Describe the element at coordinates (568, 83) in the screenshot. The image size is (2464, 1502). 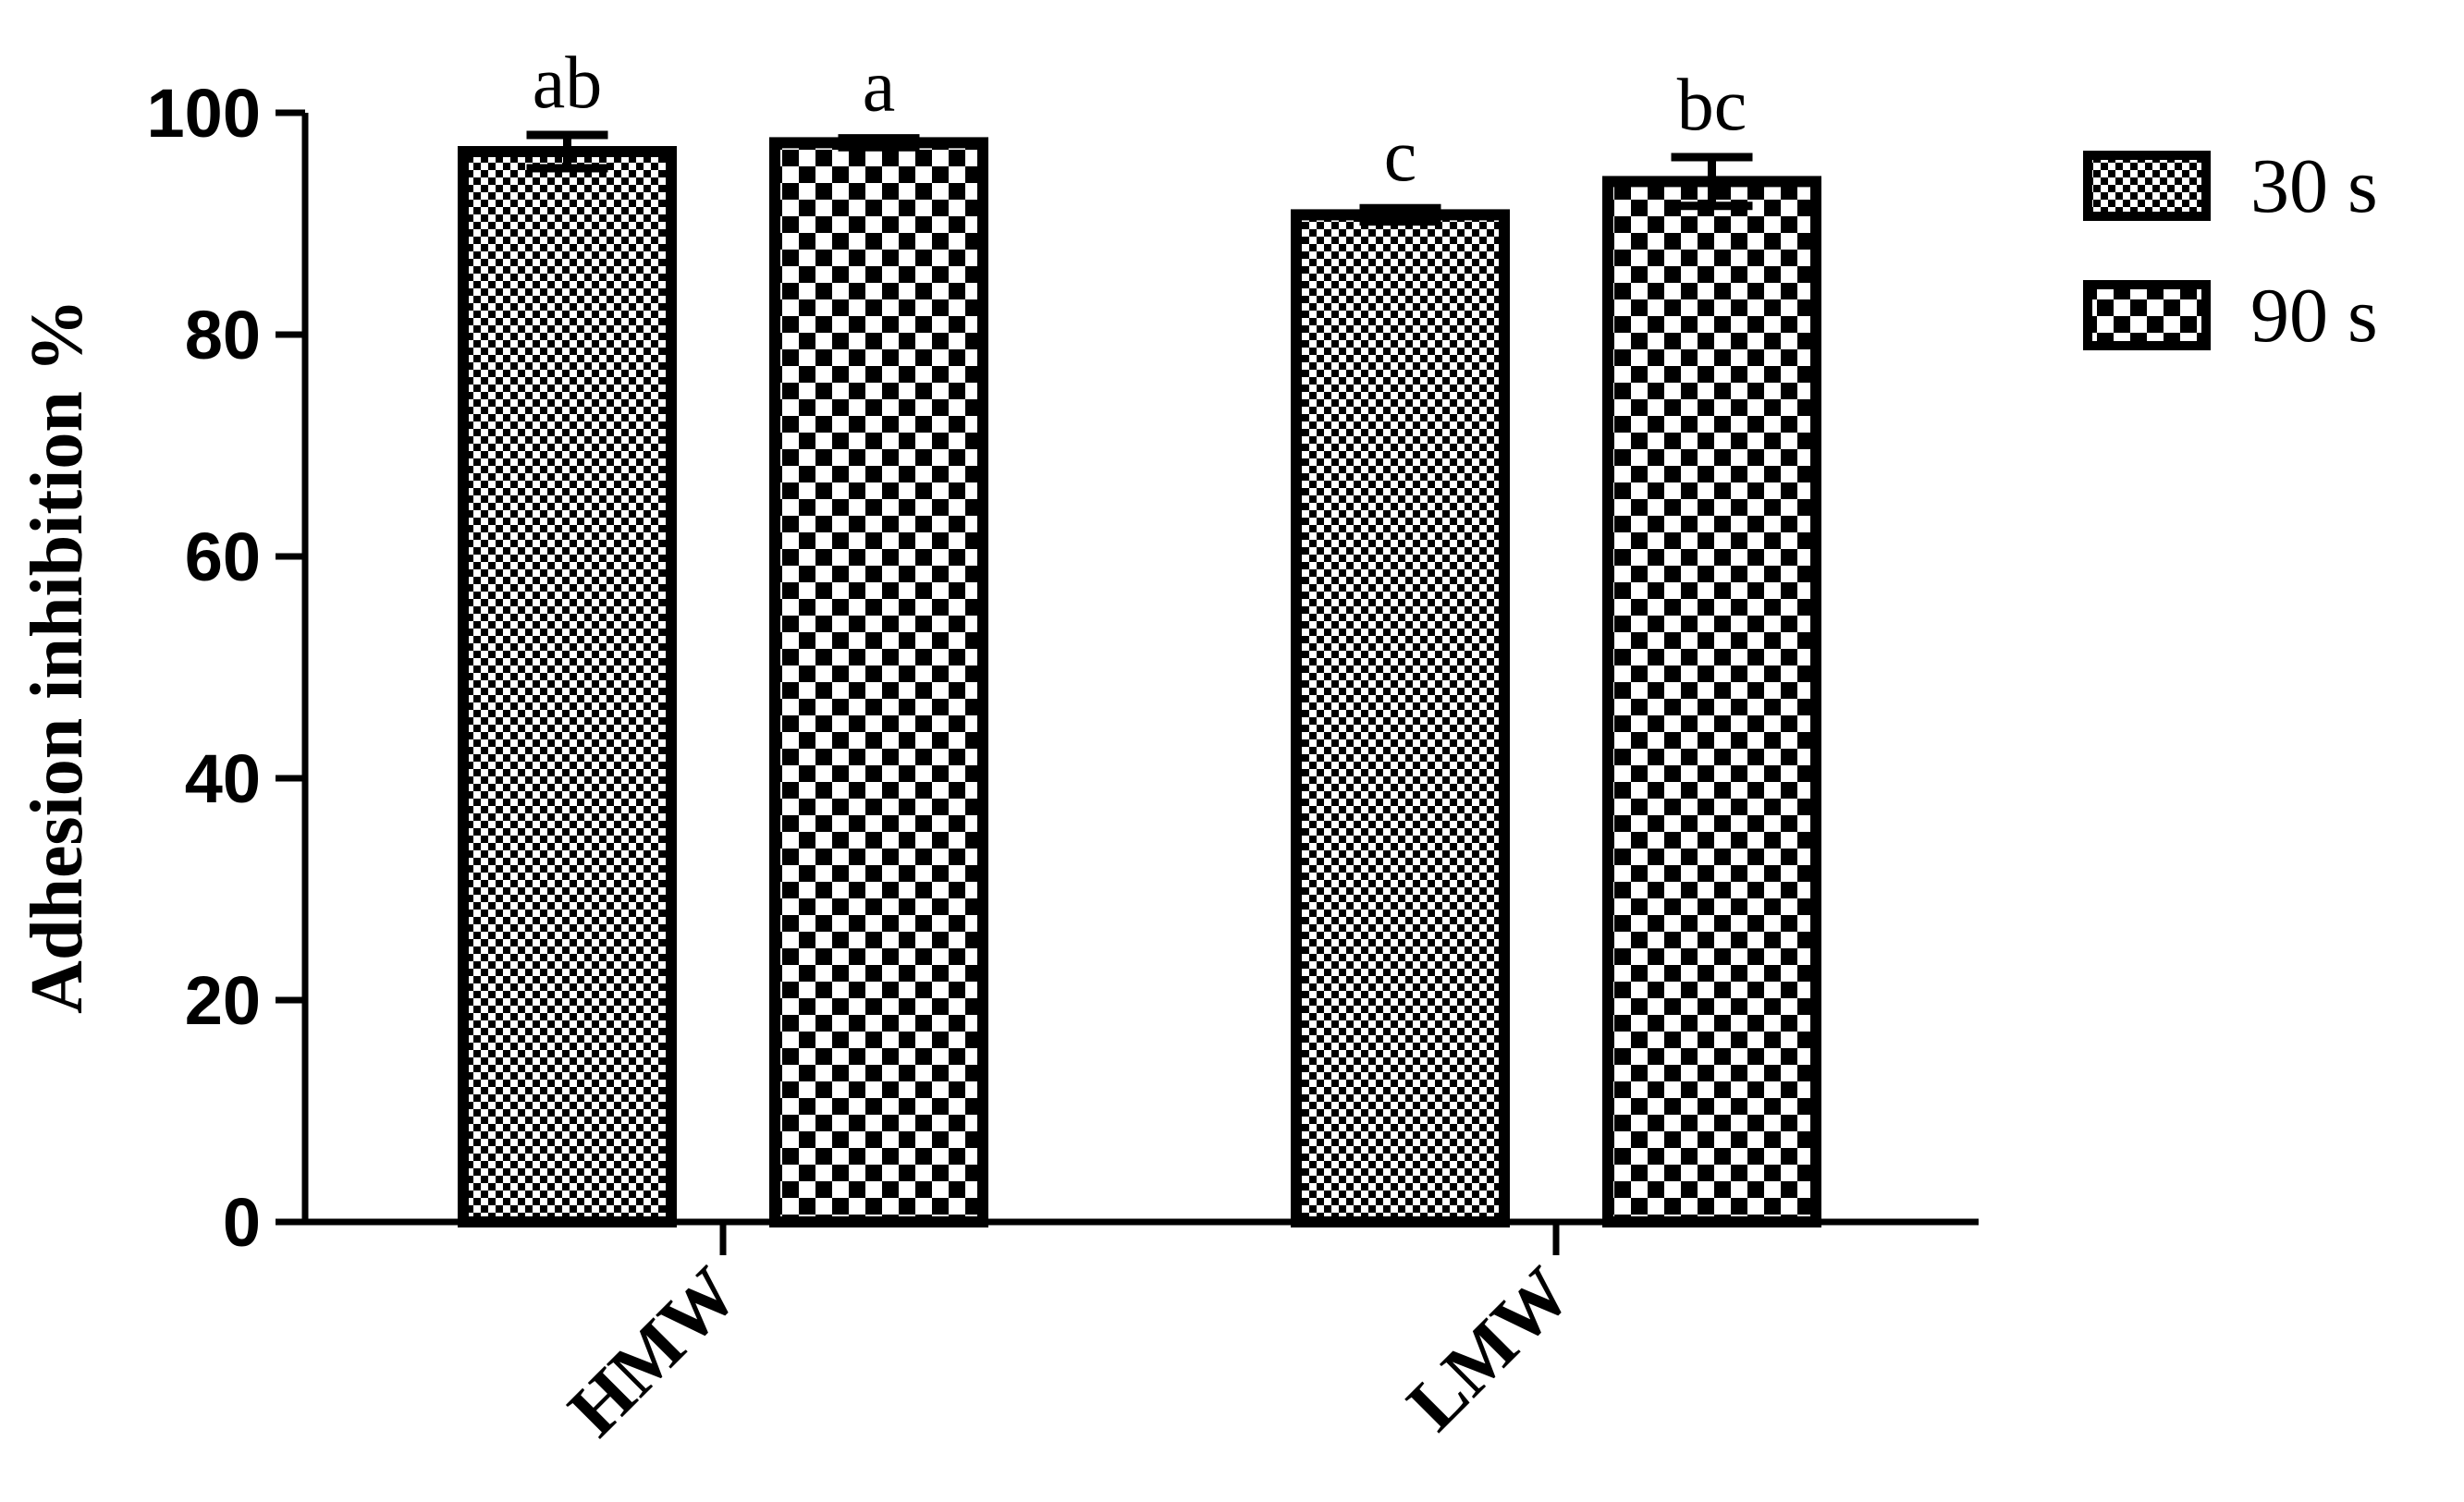
I see `significance-label: ab` at that location.